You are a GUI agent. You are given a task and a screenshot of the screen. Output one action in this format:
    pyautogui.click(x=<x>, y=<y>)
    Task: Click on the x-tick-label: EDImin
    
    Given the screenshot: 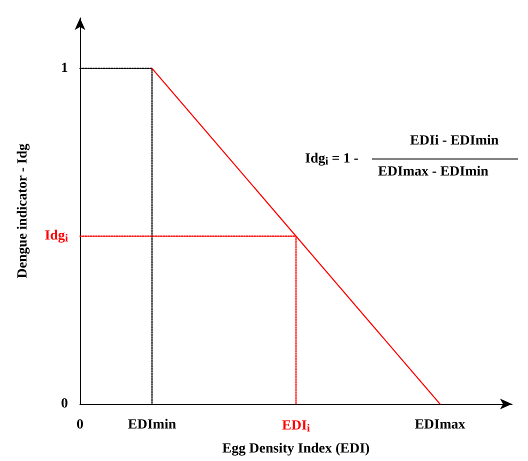 What is the action you would take?
    pyautogui.click(x=152, y=425)
    